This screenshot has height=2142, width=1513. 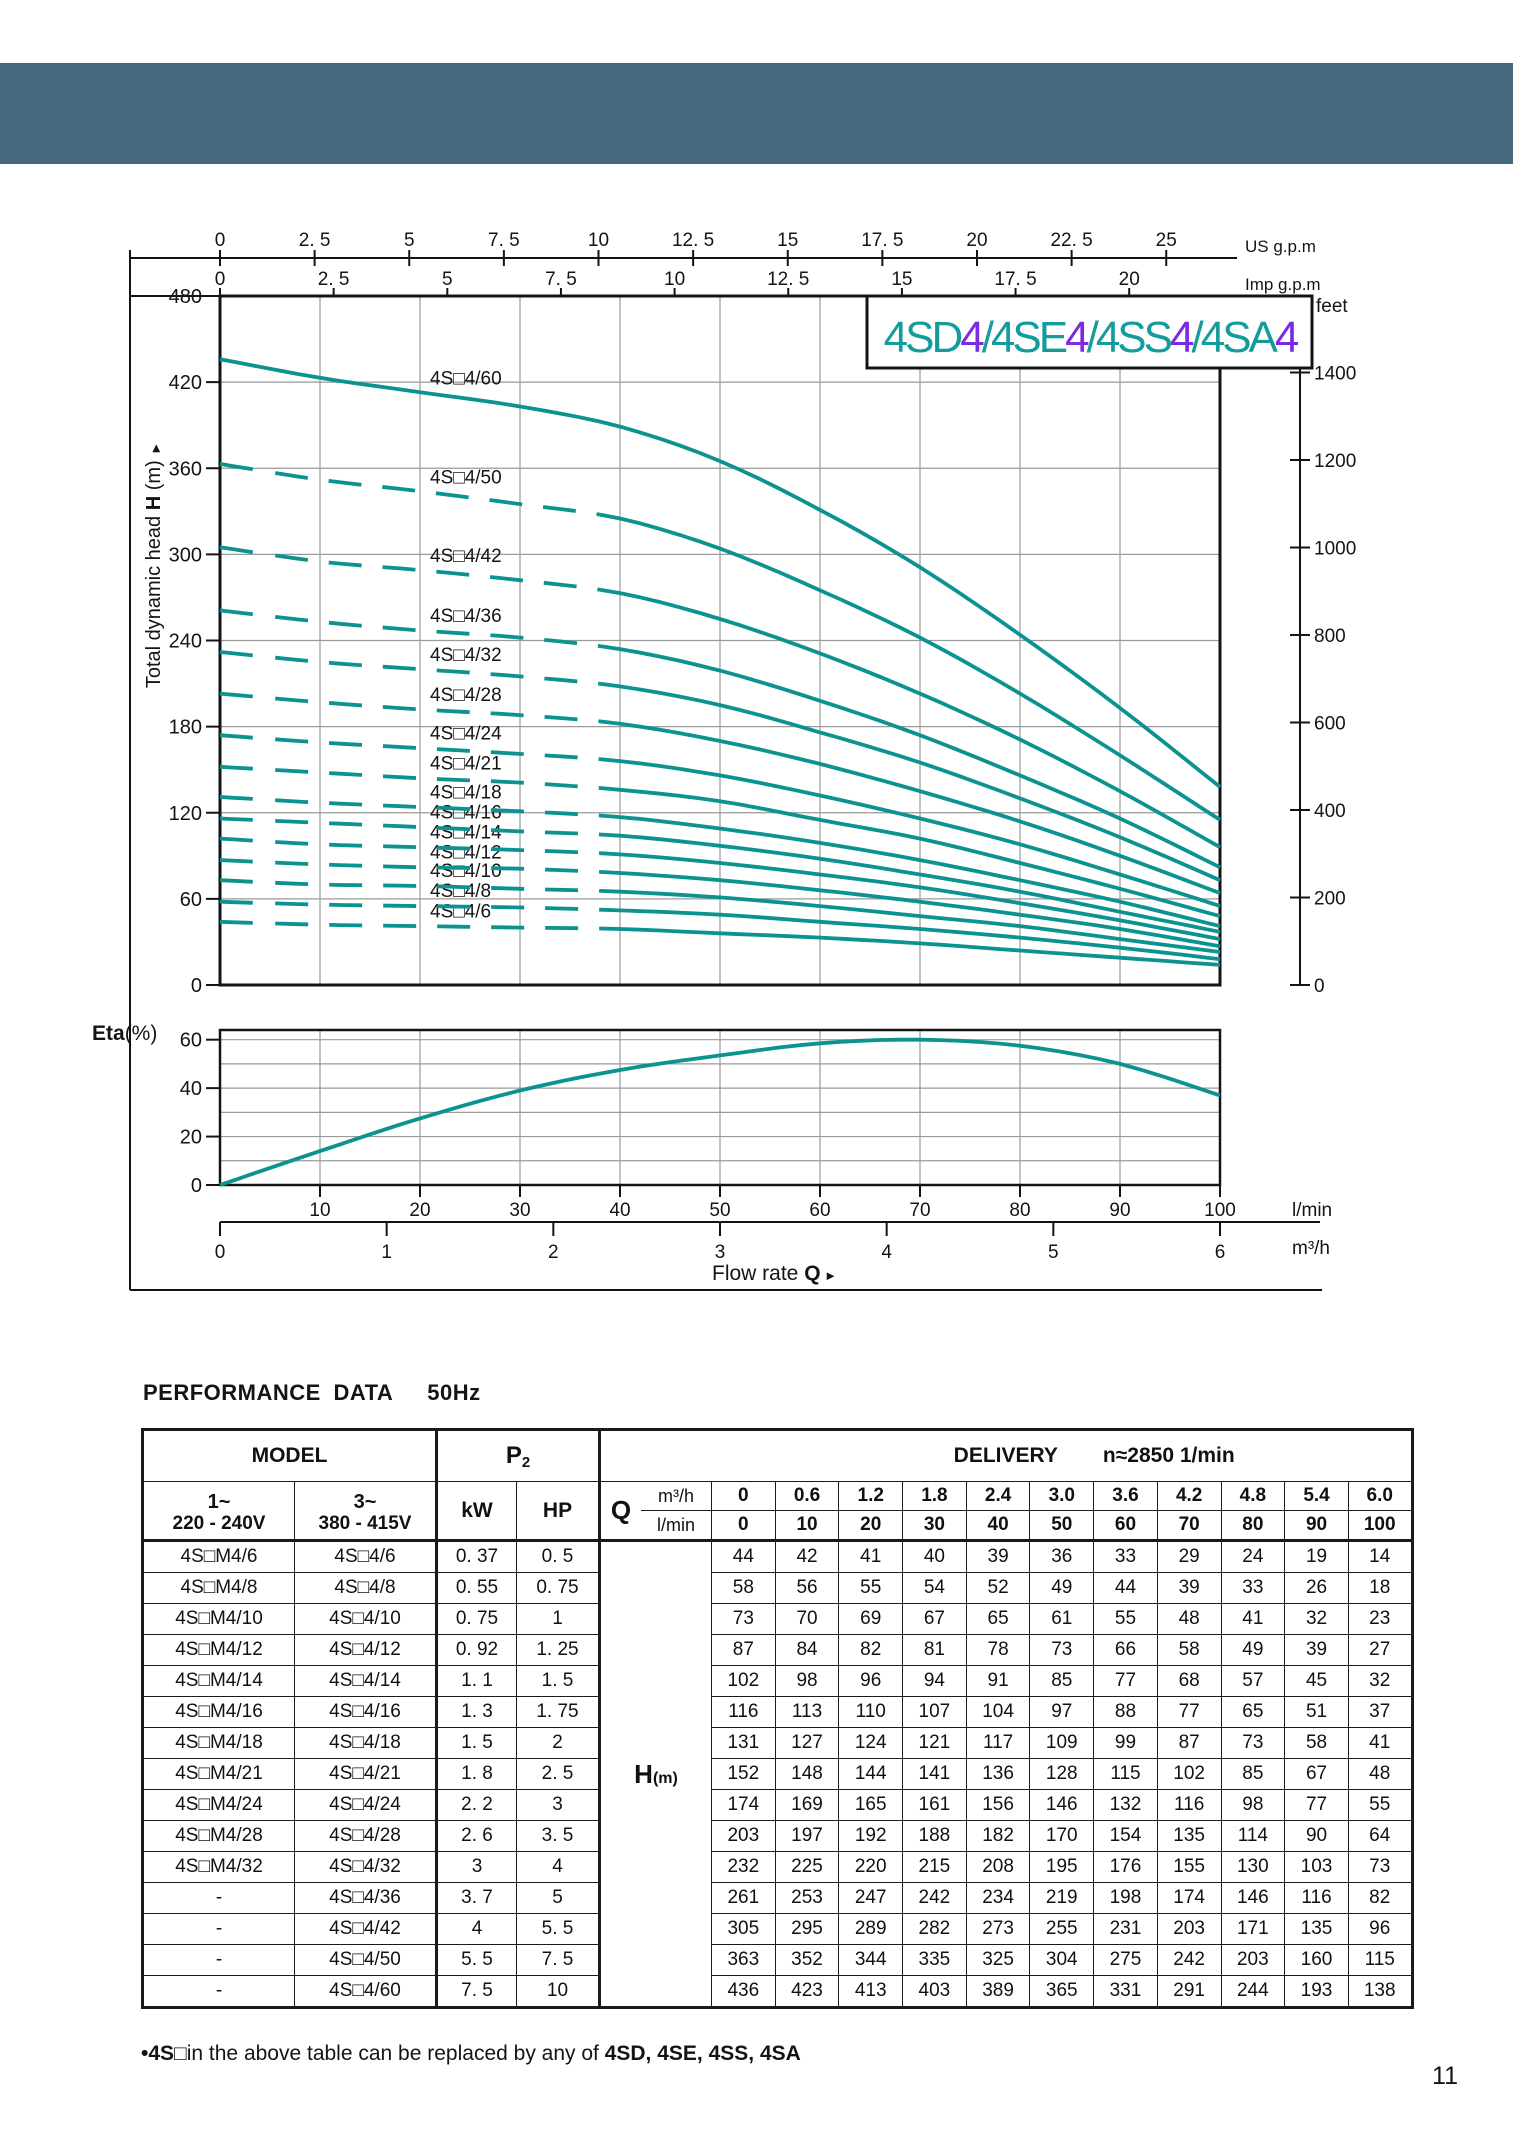 What do you see at coordinates (1189, 1929) in the screenshot?
I see `delivery-value-cell: 203` at bounding box center [1189, 1929].